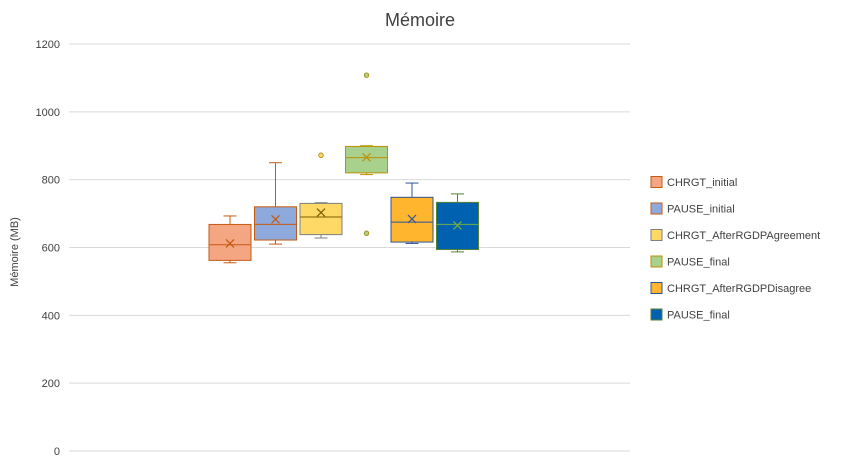  Describe the element at coordinates (420, 20) in the screenshot. I see `chart-title: Mémoire` at that location.